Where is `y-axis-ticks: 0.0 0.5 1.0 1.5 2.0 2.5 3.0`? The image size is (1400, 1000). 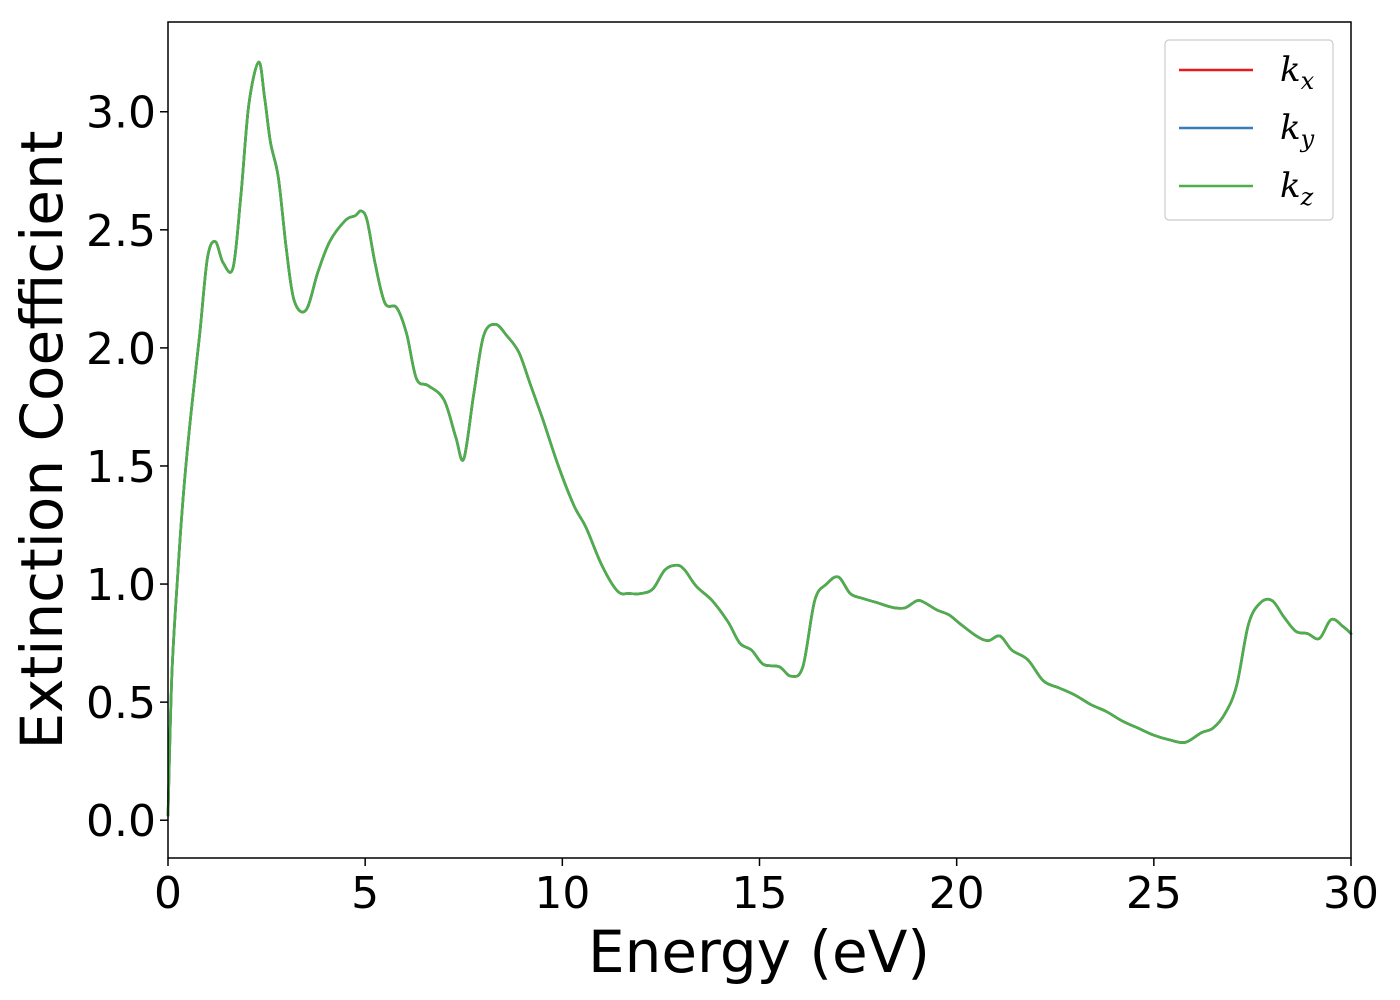 y-axis-ticks: 0.0 0.5 1.0 1.5 2.0 2.5 3.0 is located at coordinates (127, 467).